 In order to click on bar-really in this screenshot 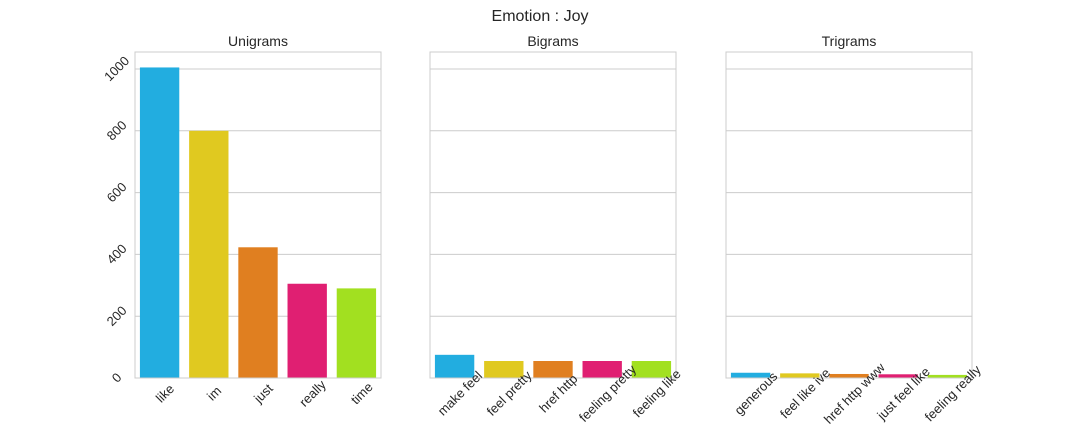, I will do `click(307, 330)`.